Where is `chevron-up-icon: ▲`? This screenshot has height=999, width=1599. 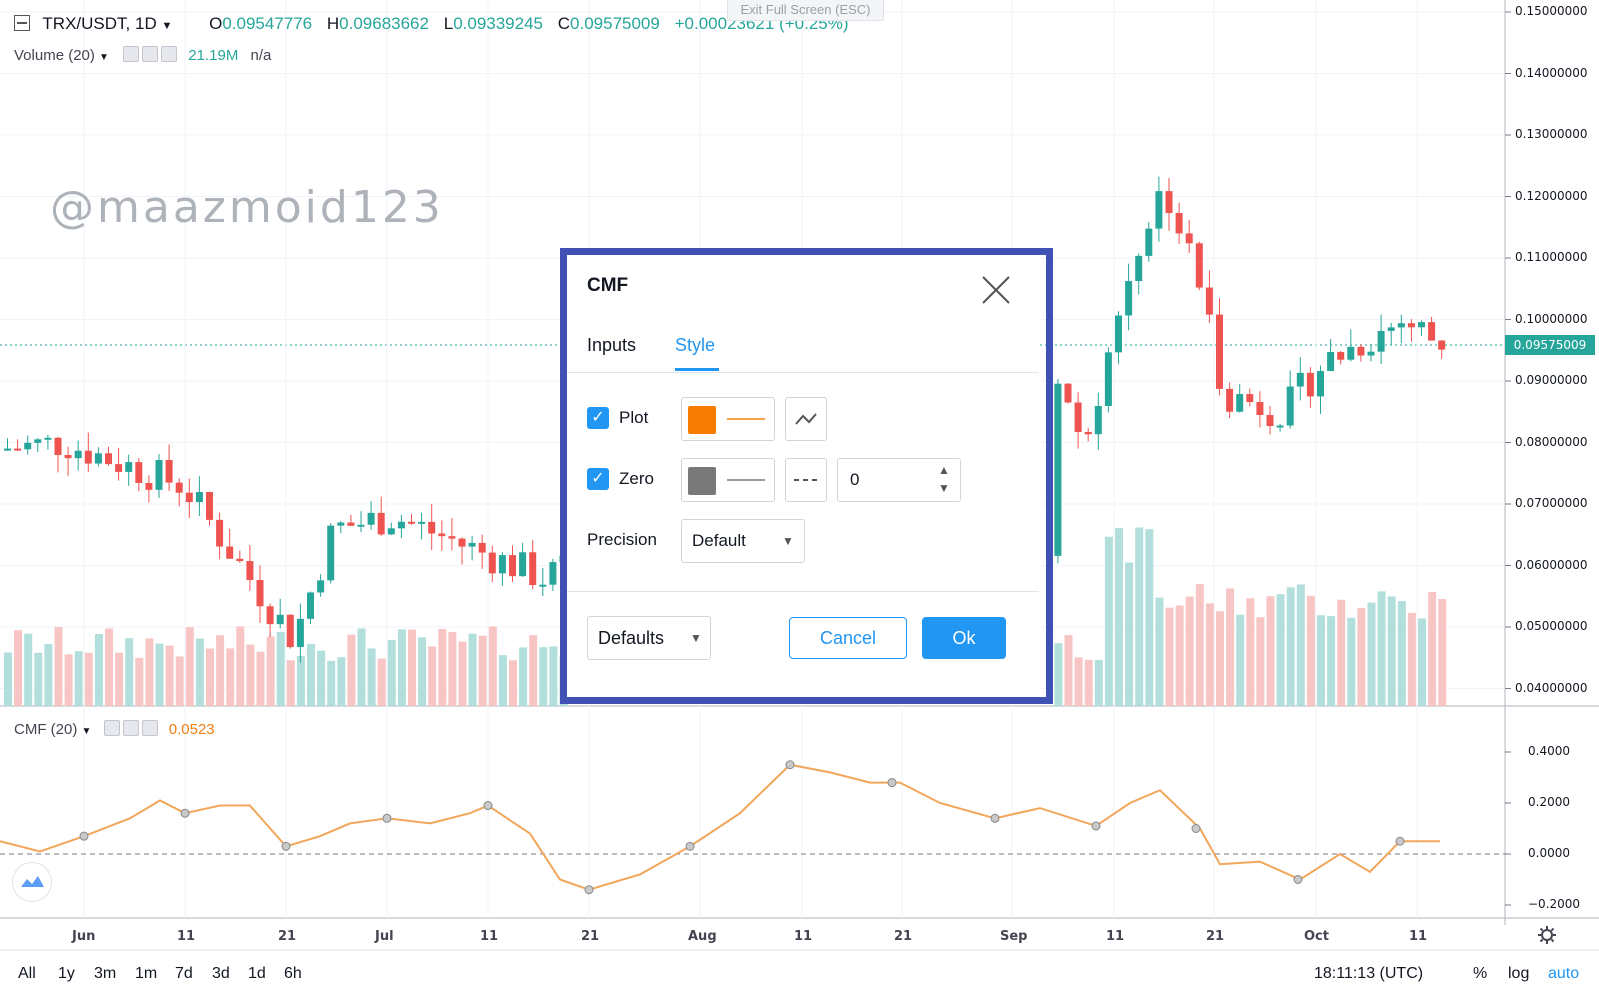
chevron-up-icon: ▲ is located at coordinates (944, 470).